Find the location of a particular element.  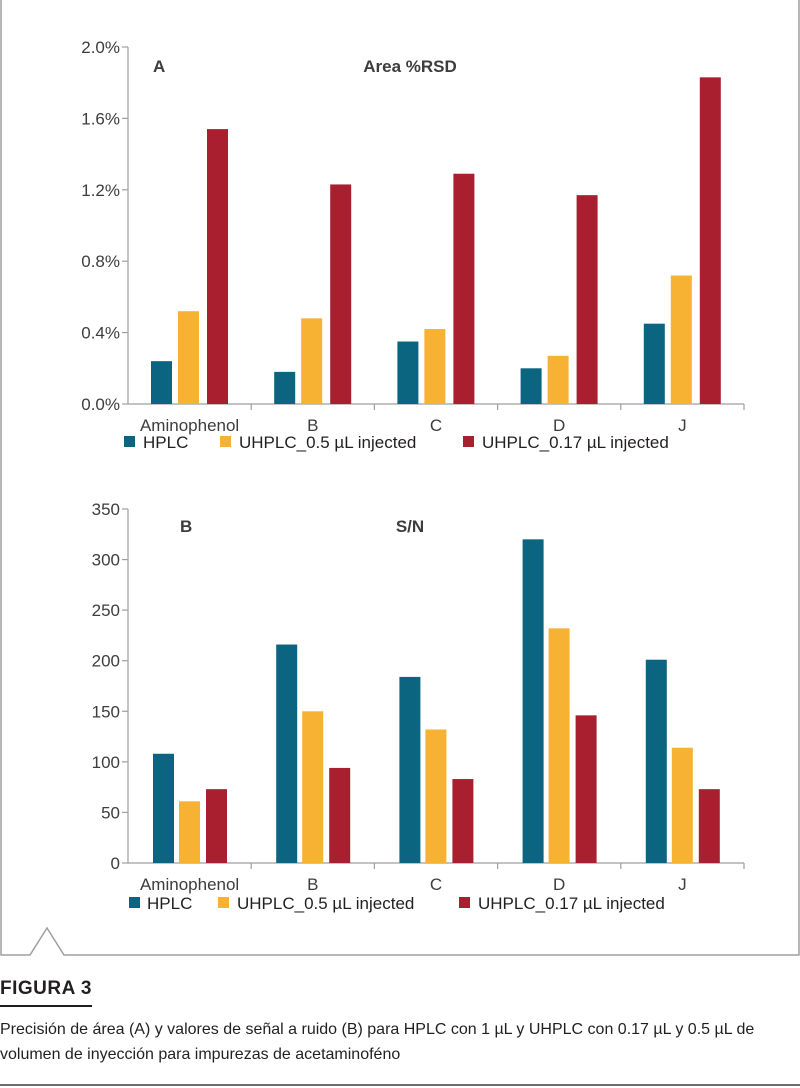

y-tick-label: 300 is located at coordinates (106, 560).